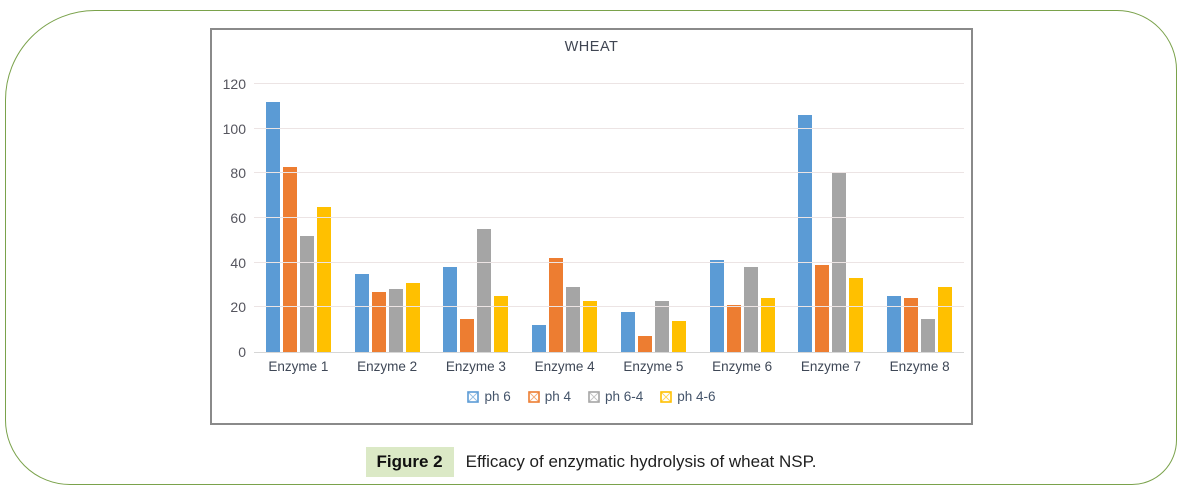  Describe the element at coordinates (497, 396) in the screenshot. I see `legend-label: ph 6` at that location.